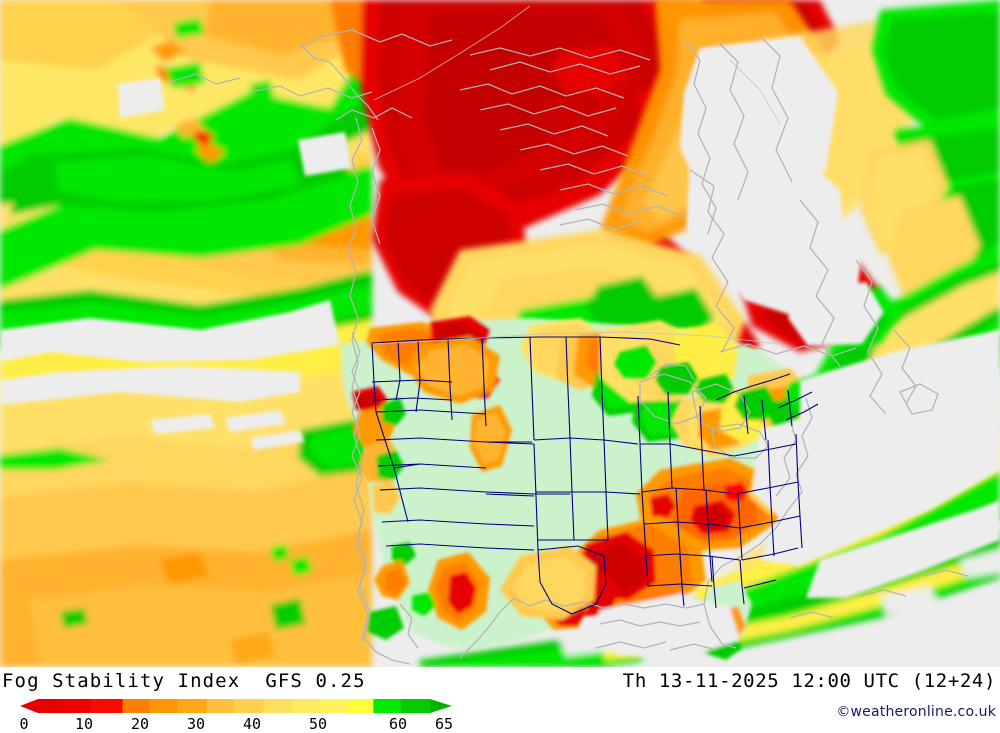  I want to click on colorbar-tick-30: 30, so click(196, 724).